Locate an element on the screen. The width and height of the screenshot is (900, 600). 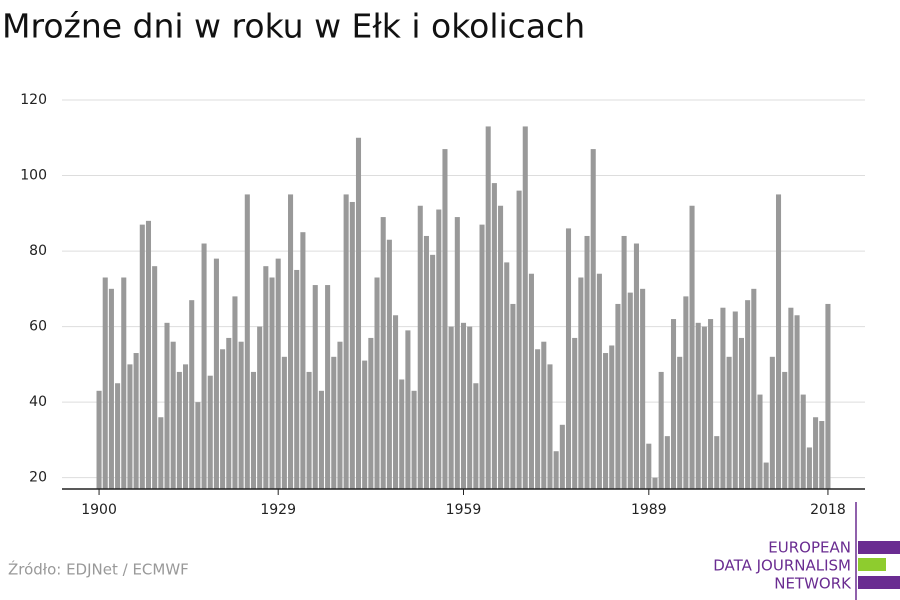
logo-text: DATA JOURNALISM is located at coordinates (782, 566).